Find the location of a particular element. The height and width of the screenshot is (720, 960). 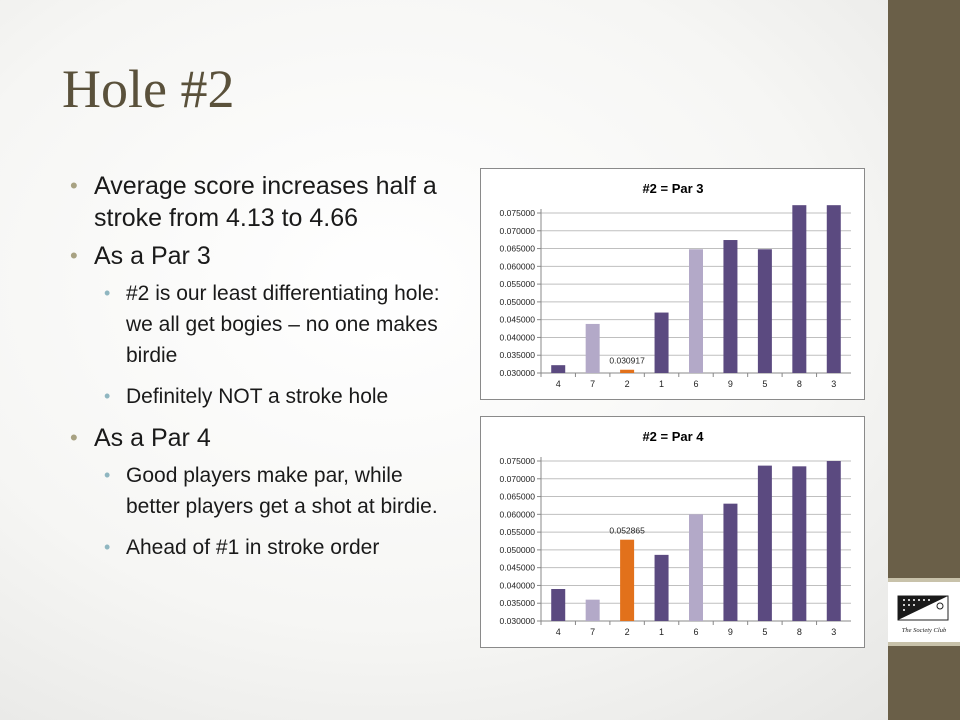

club-logo-icon: The Society Club is located at coordinates (923, 614).